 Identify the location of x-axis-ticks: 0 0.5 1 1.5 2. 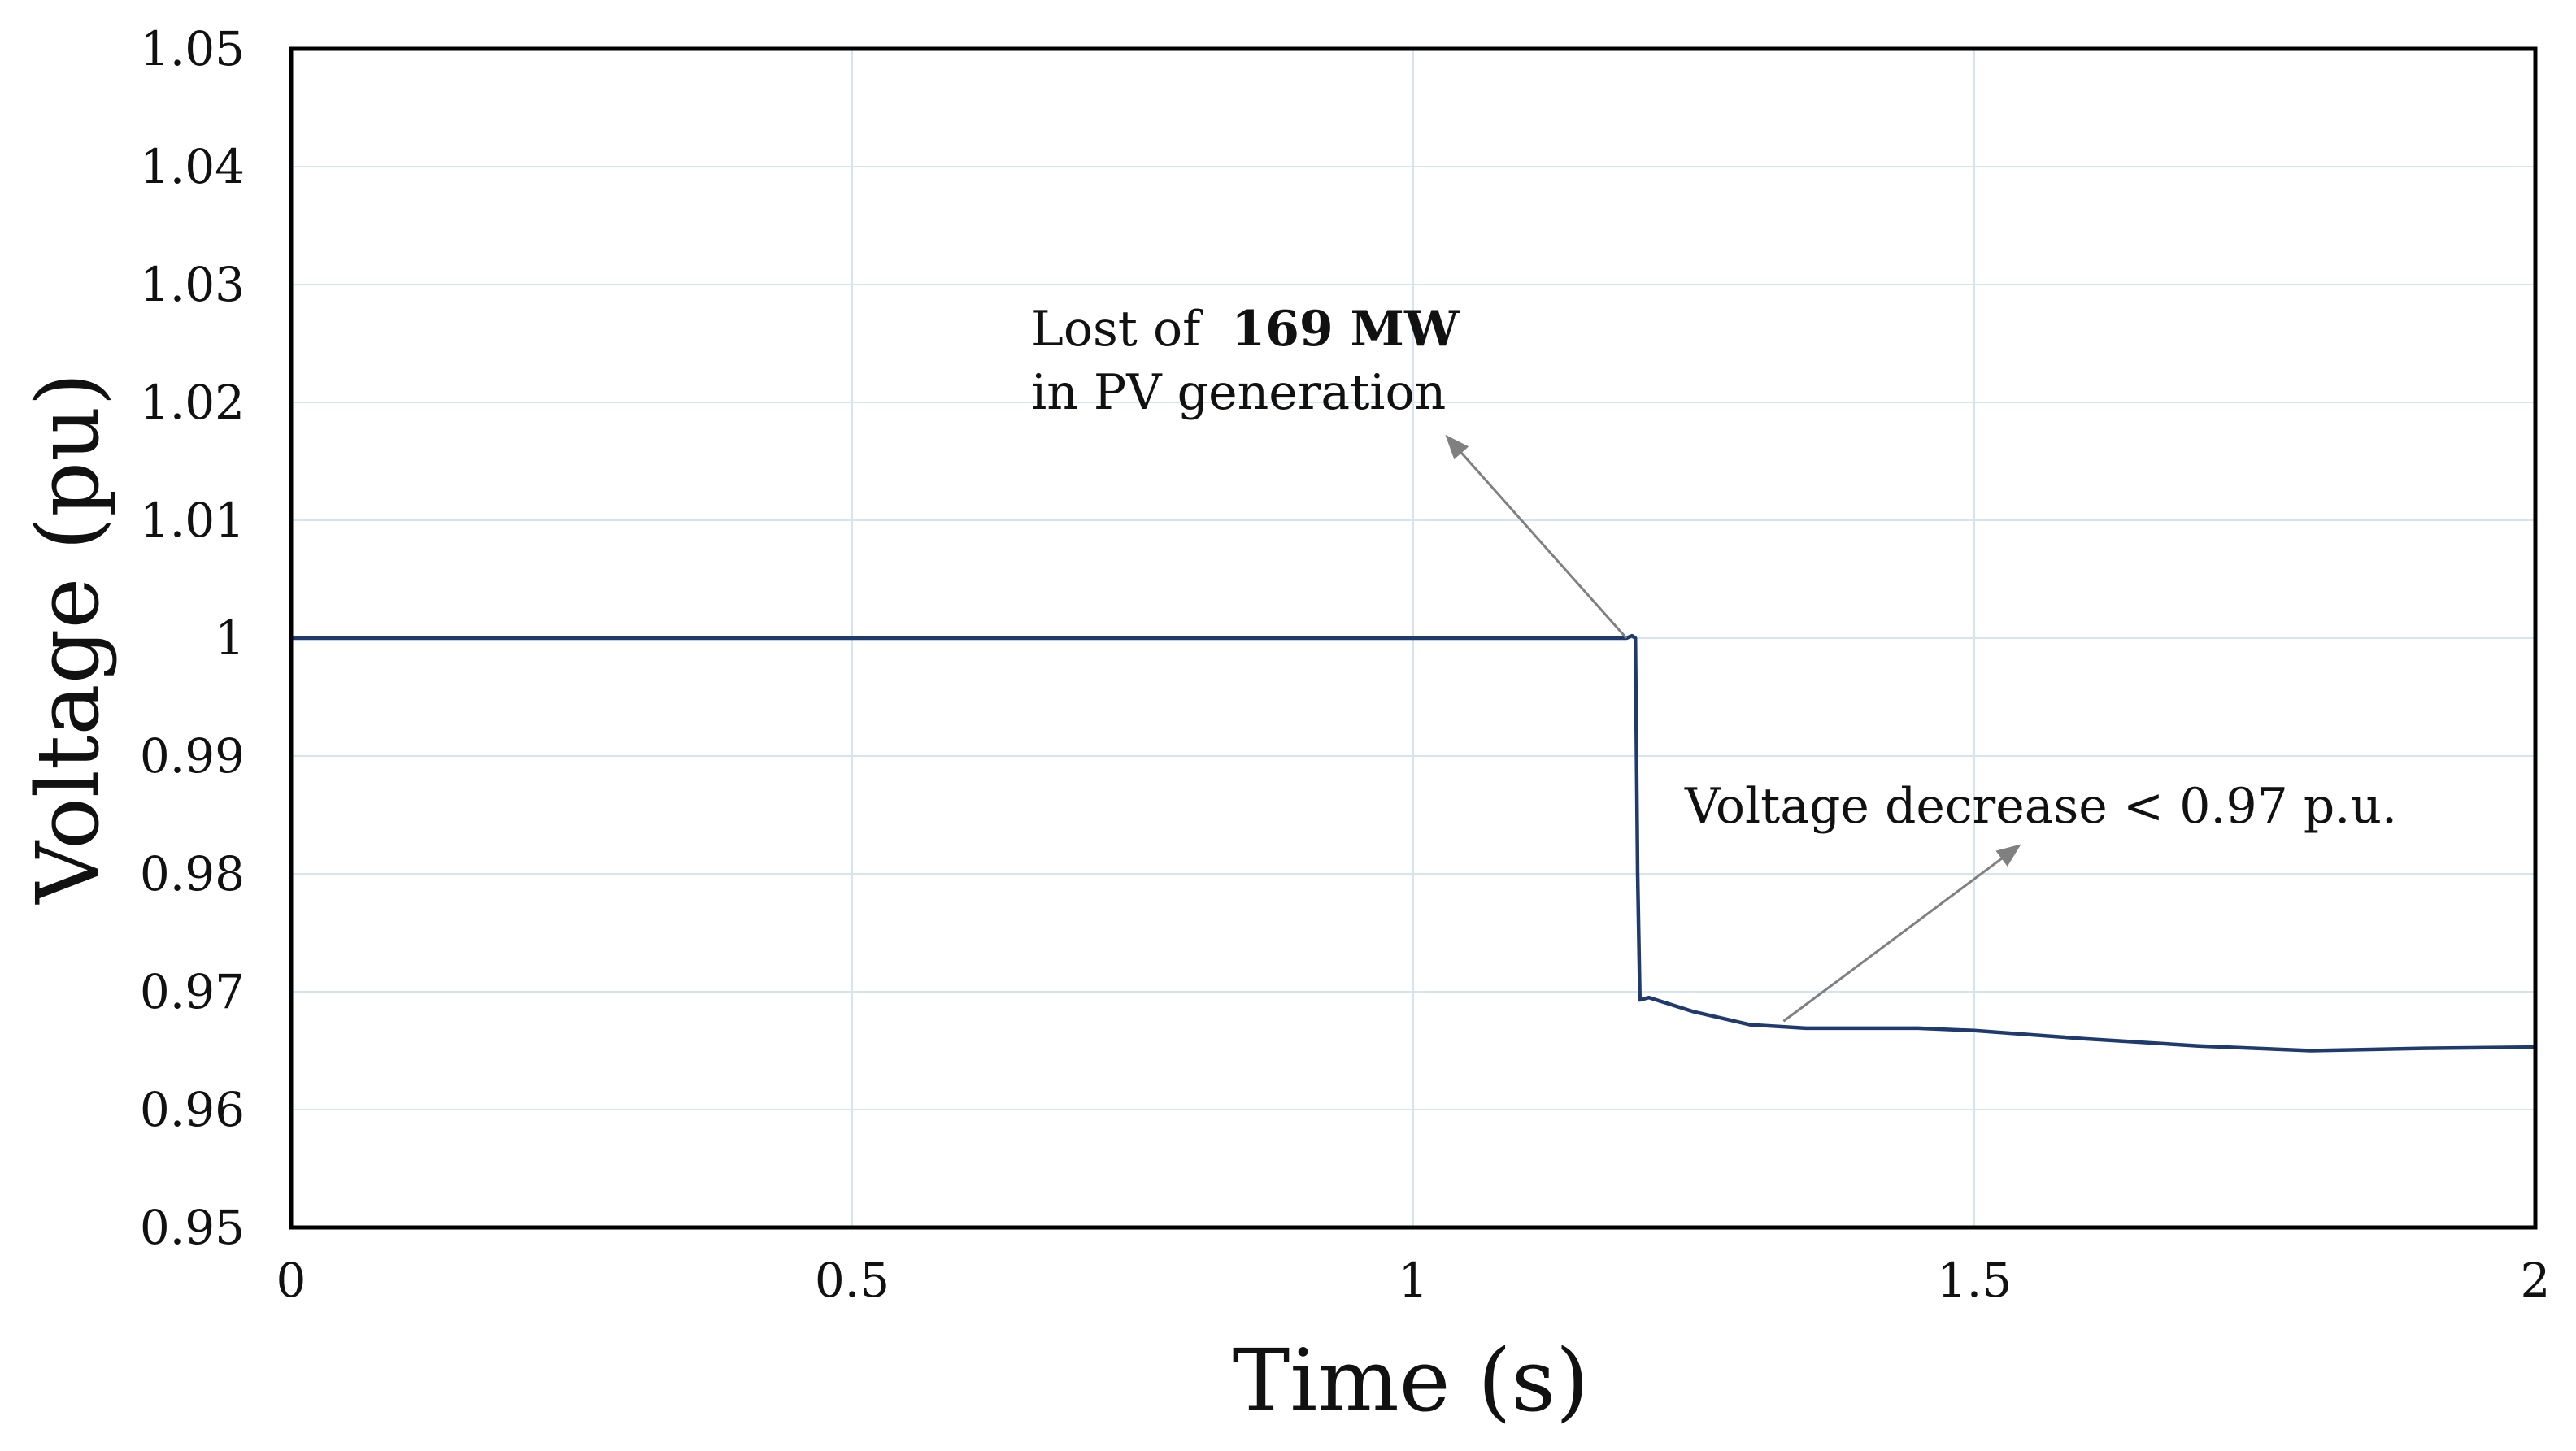
(1414, 1280).